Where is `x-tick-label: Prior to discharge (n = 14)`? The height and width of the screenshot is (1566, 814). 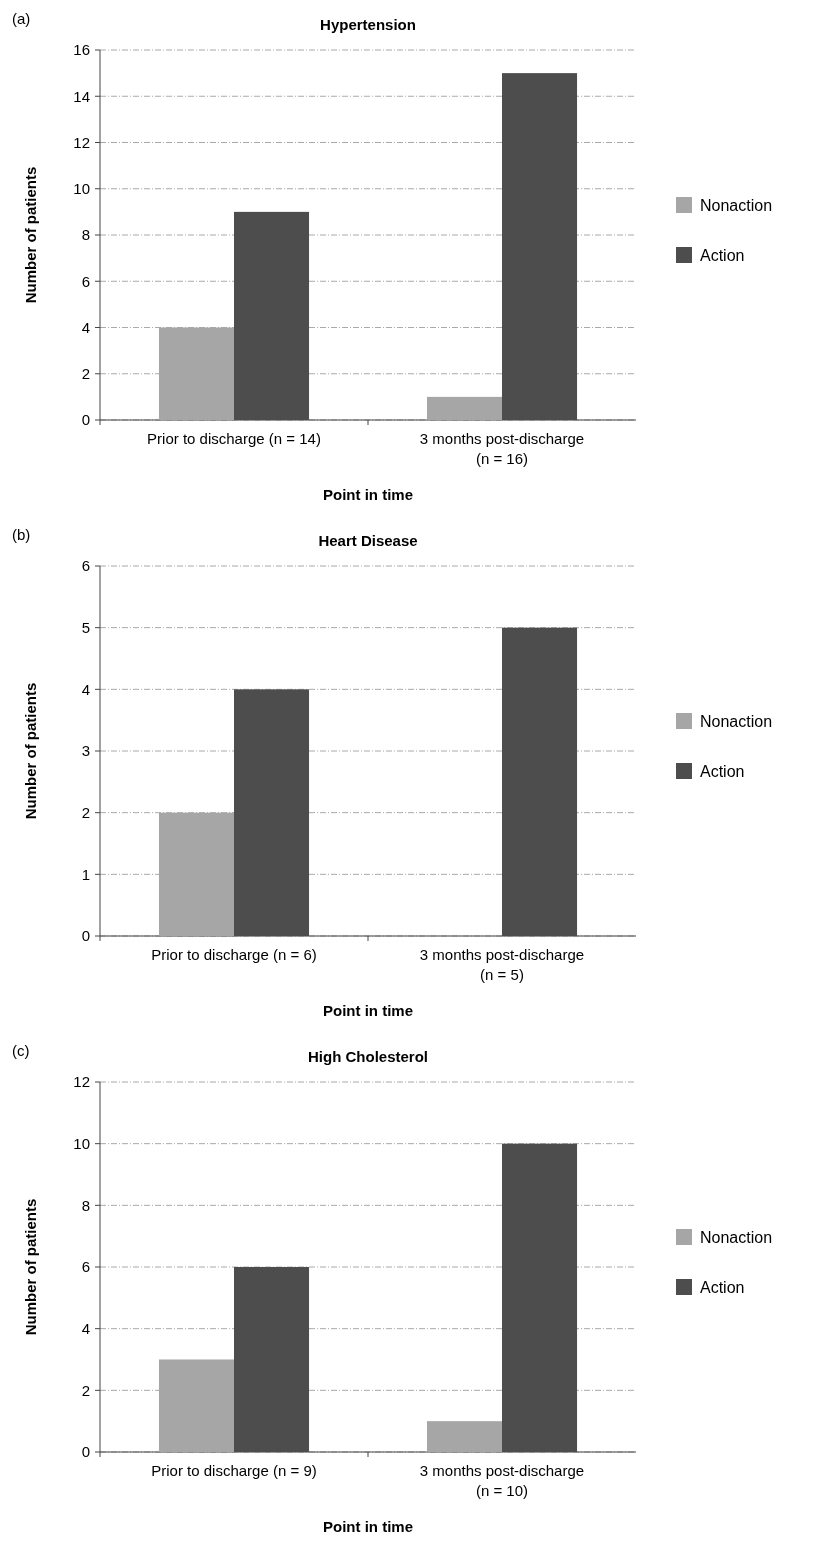
x-tick-label: Prior to discharge (n = 14) is located at coordinates (234, 438).